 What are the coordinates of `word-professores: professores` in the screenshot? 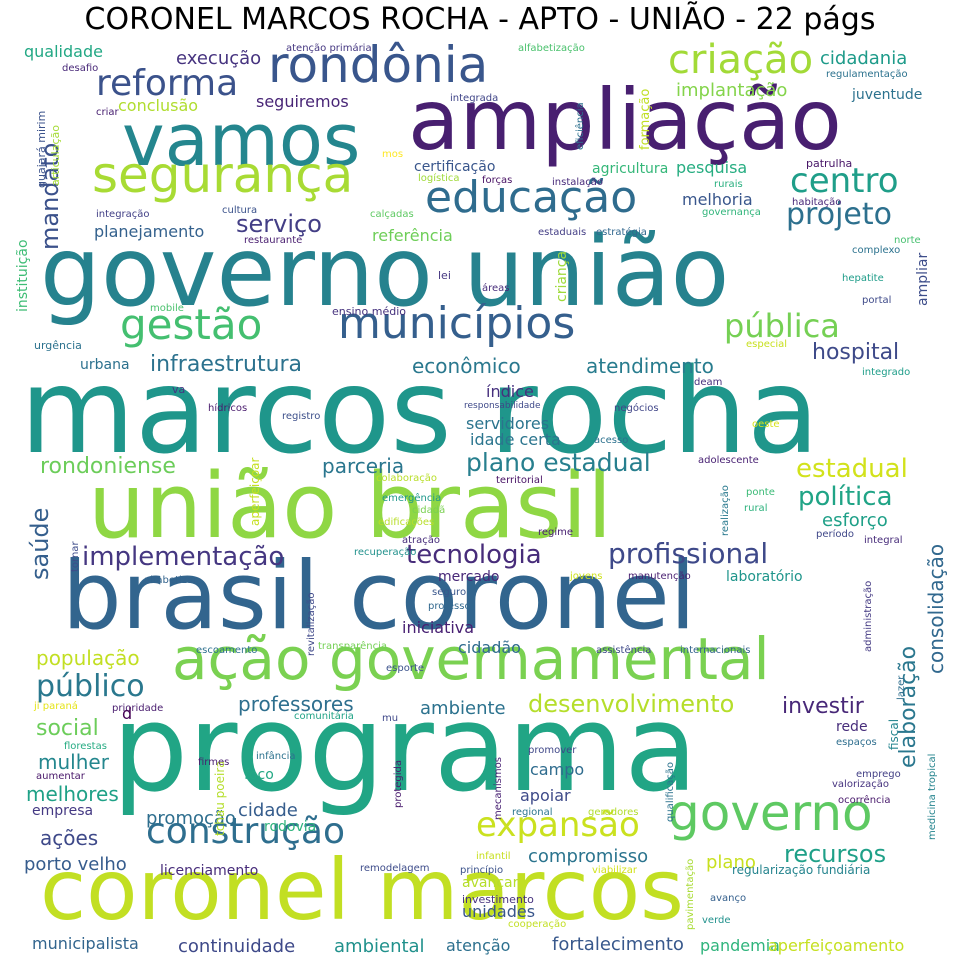 It's located at (296, 704).